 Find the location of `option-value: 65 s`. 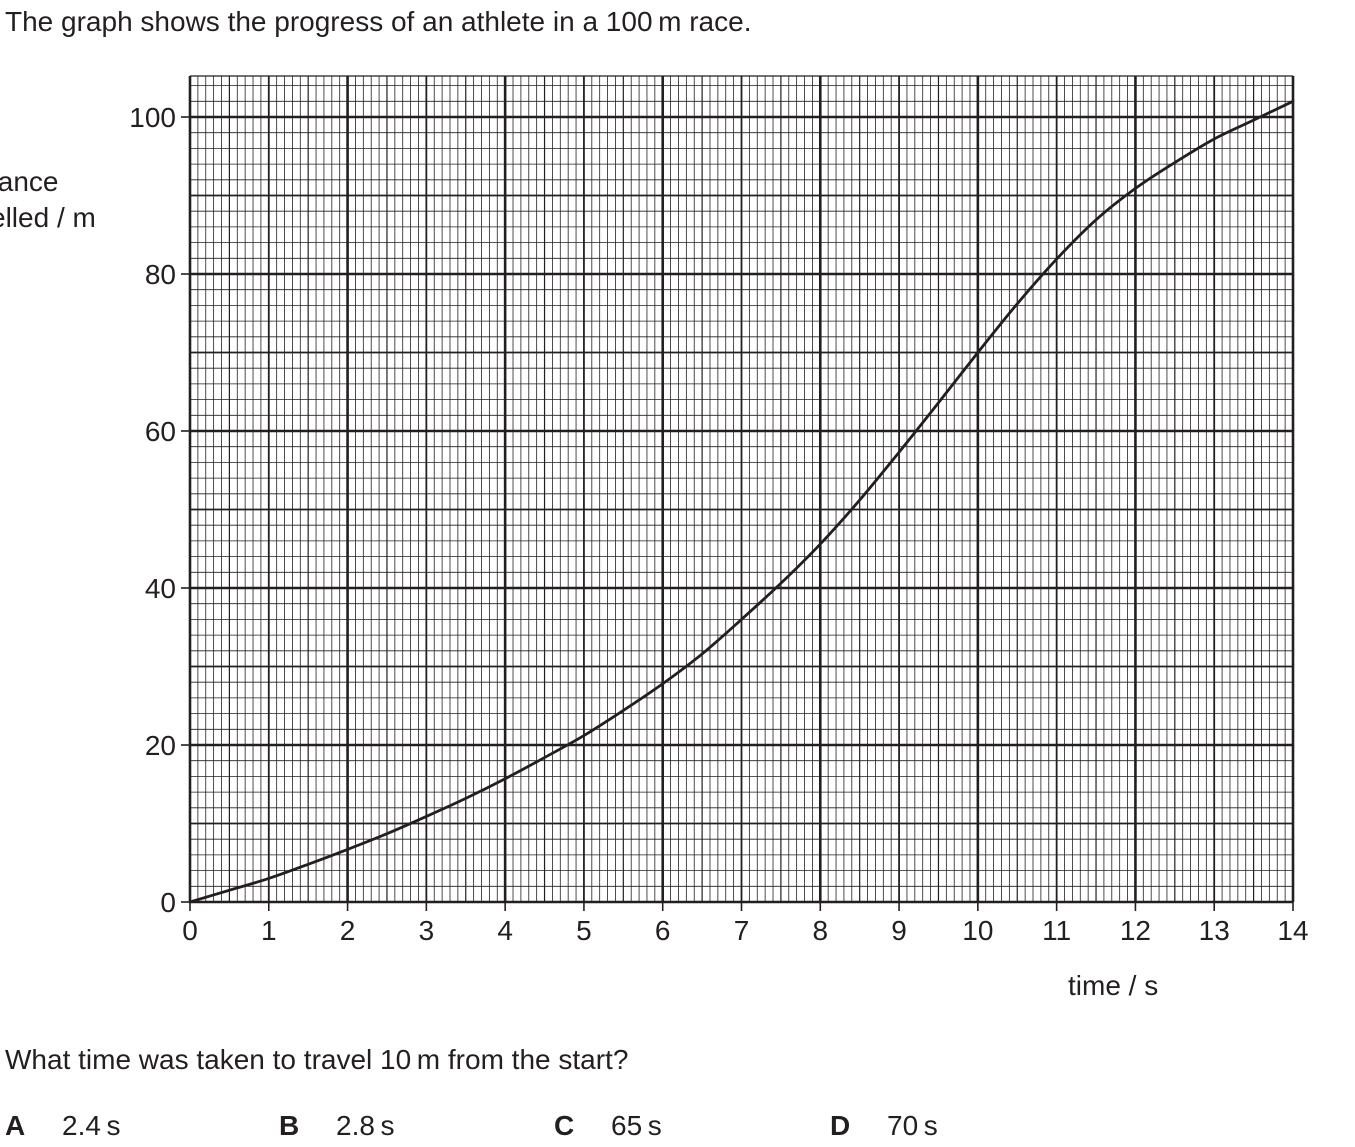

option-value: 65 s is located at coordinates (636, 1125).